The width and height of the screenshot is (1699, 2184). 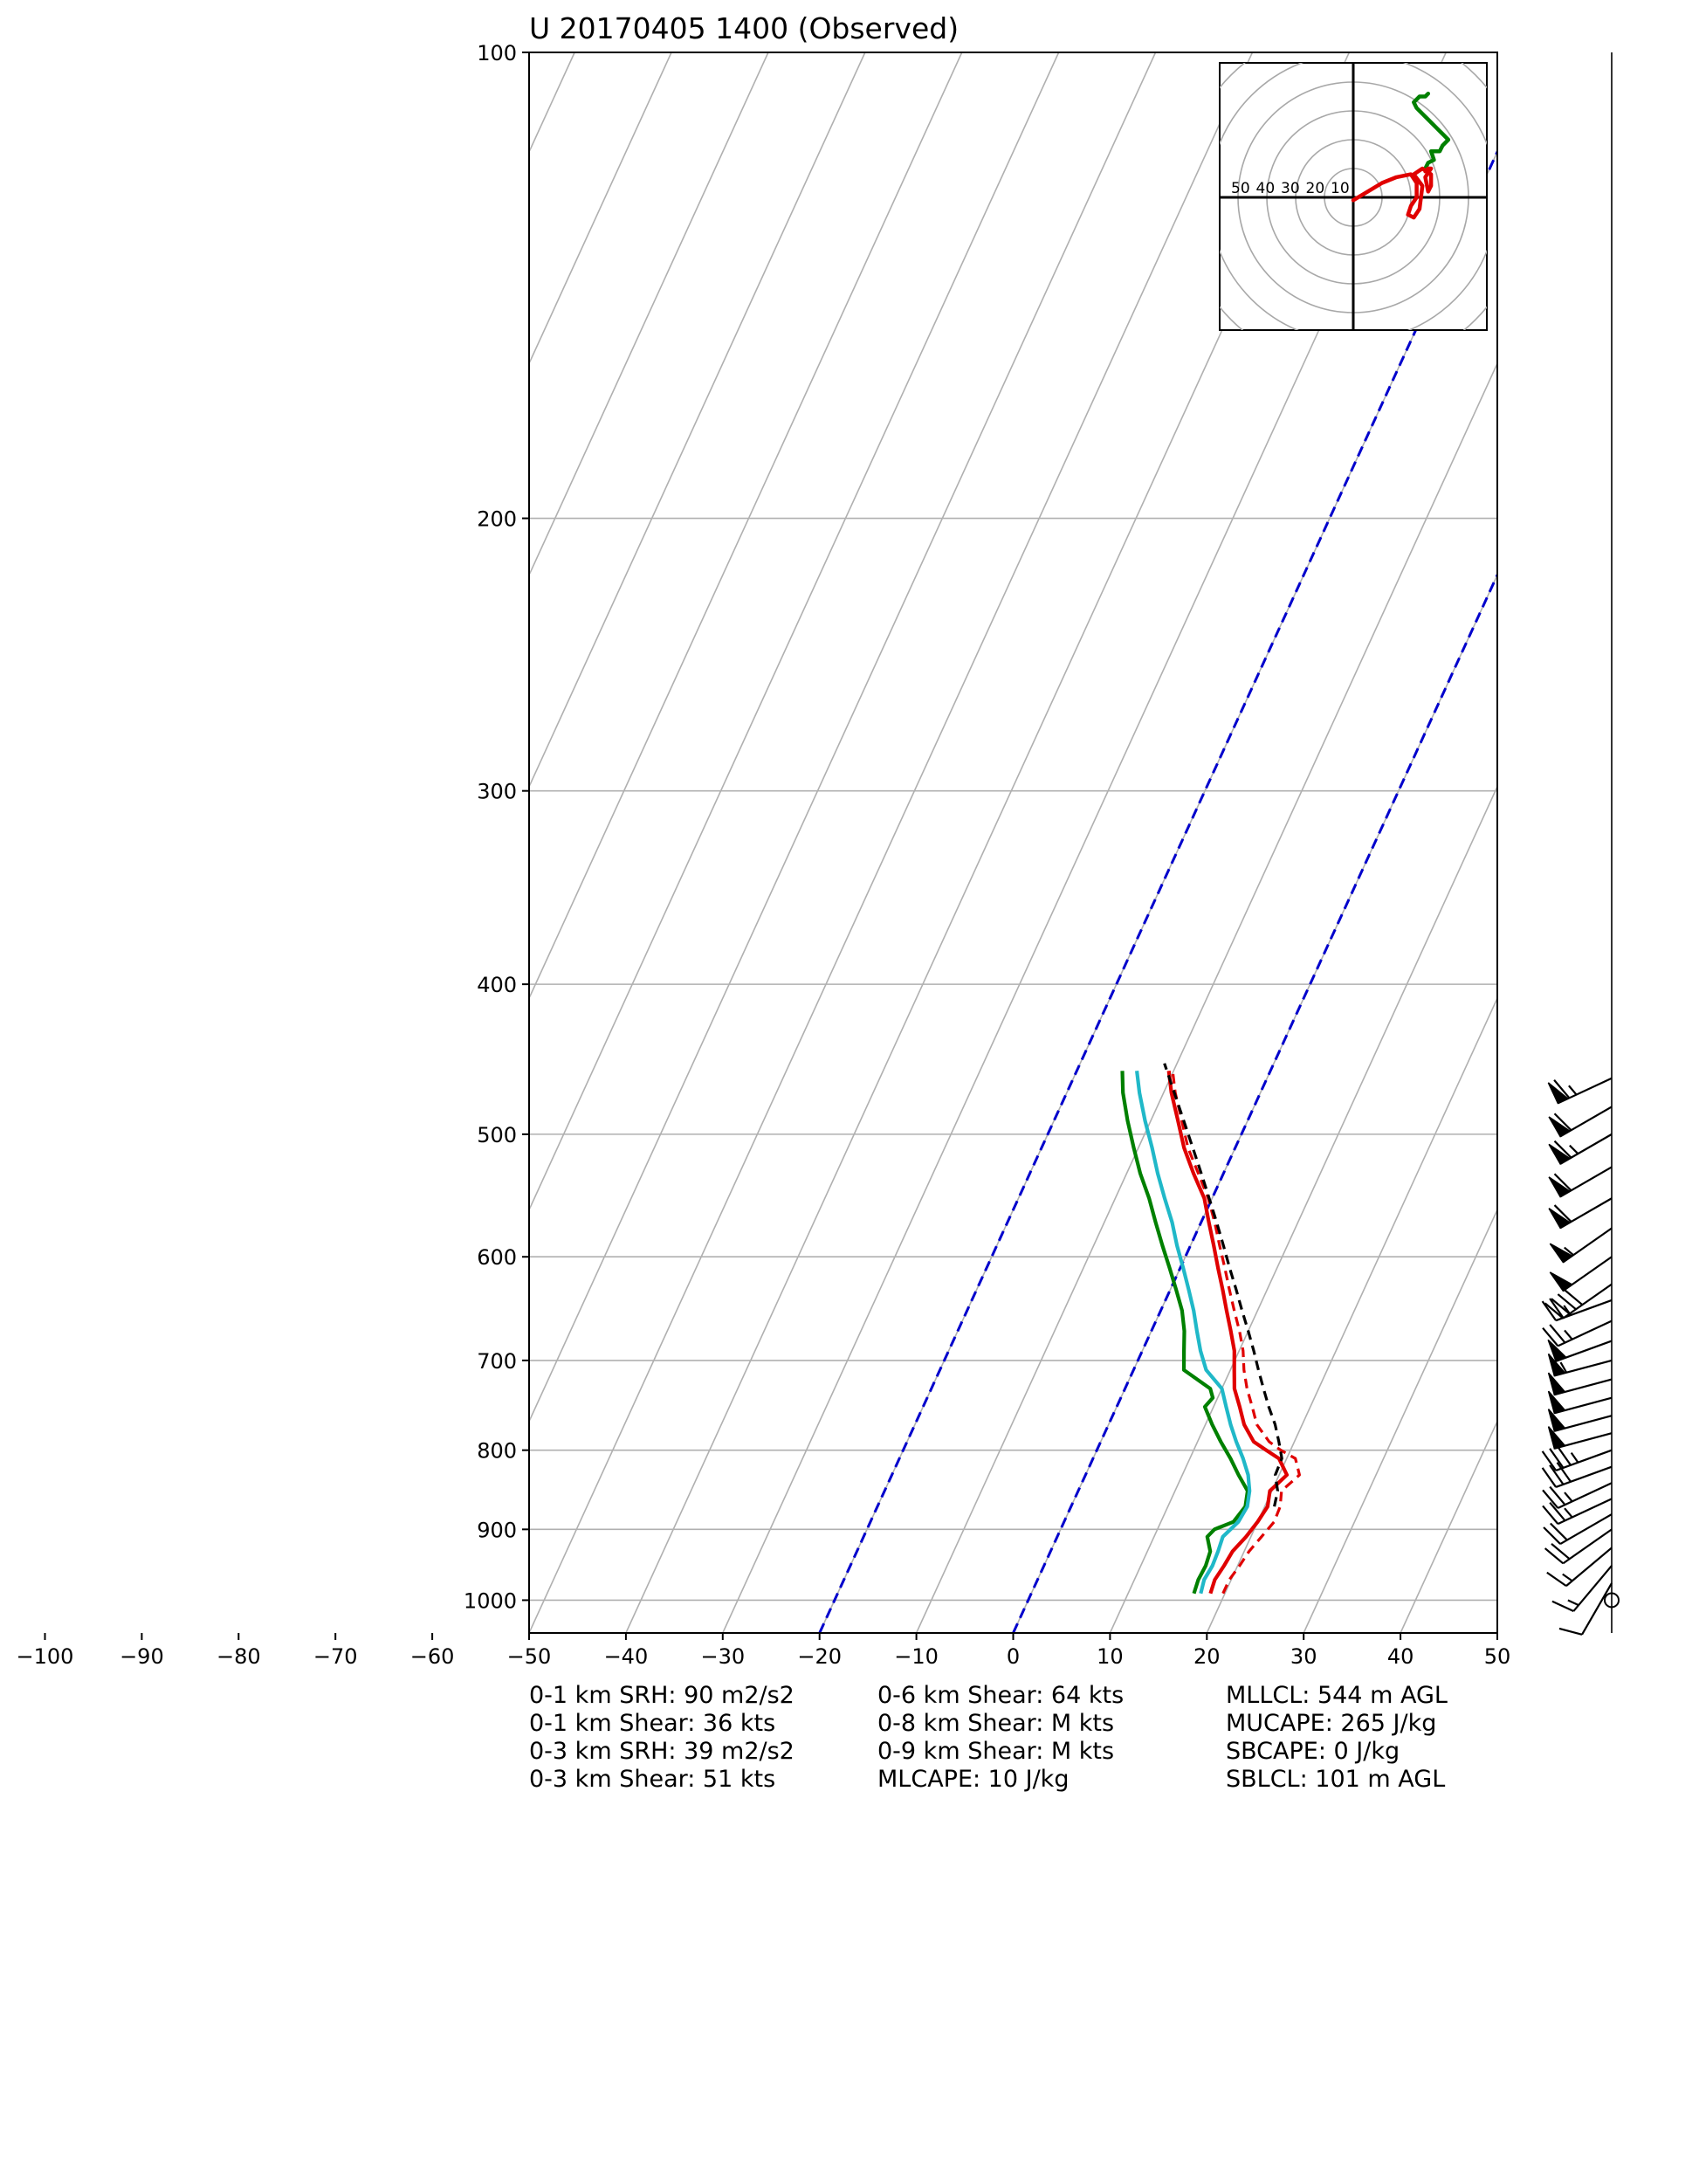 I want to click on stat-line: 0-1 km Shear: 36 kts, so click(x=652, y=1723).